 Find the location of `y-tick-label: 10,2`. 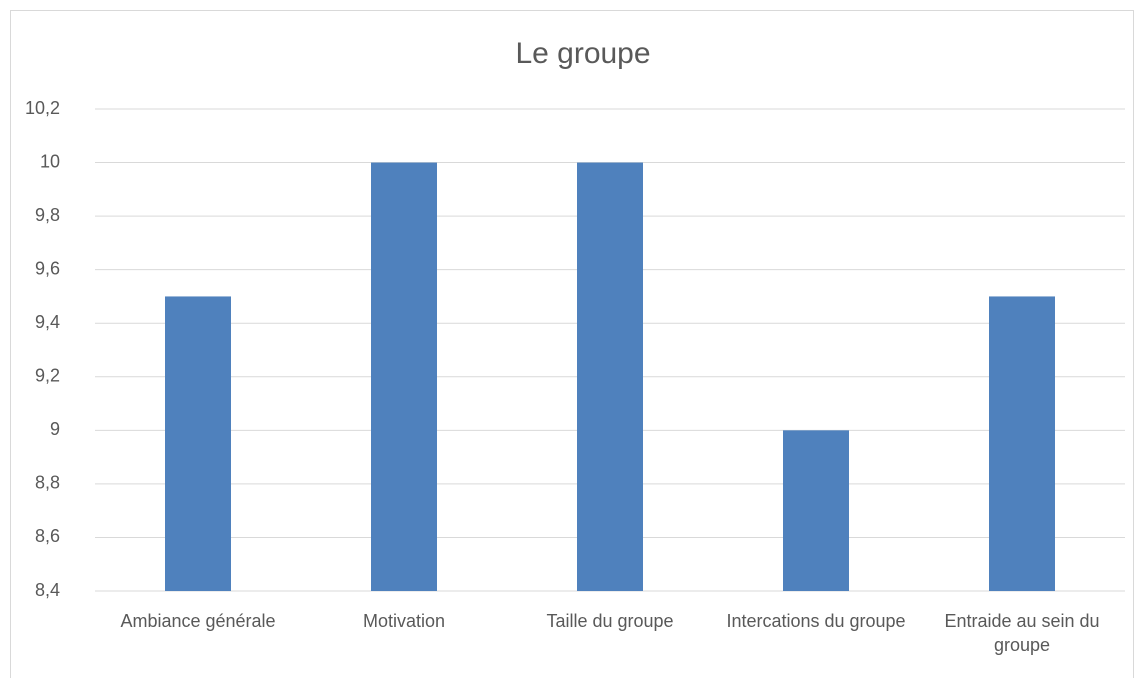

y-tick-label: 10,2 is located at coordinates (42, 108).